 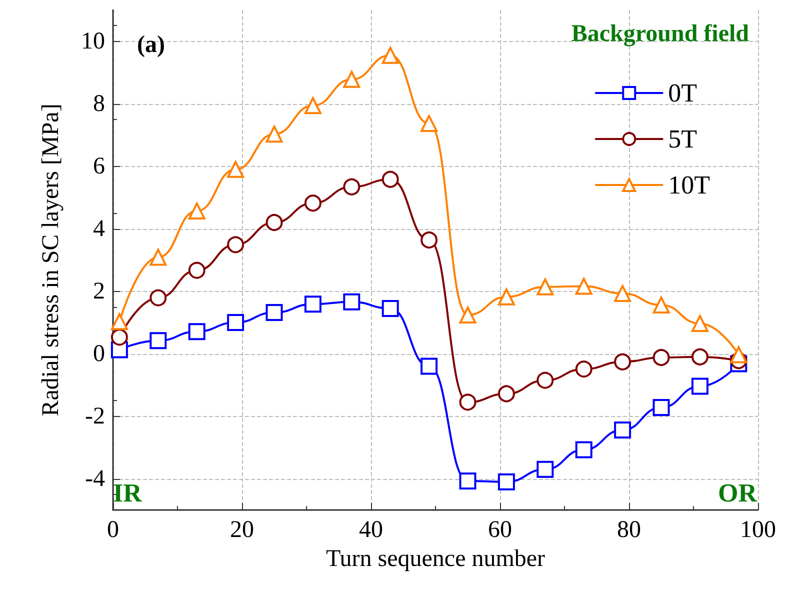 I want to click on annotation: (a), so click(x=151, y=45).